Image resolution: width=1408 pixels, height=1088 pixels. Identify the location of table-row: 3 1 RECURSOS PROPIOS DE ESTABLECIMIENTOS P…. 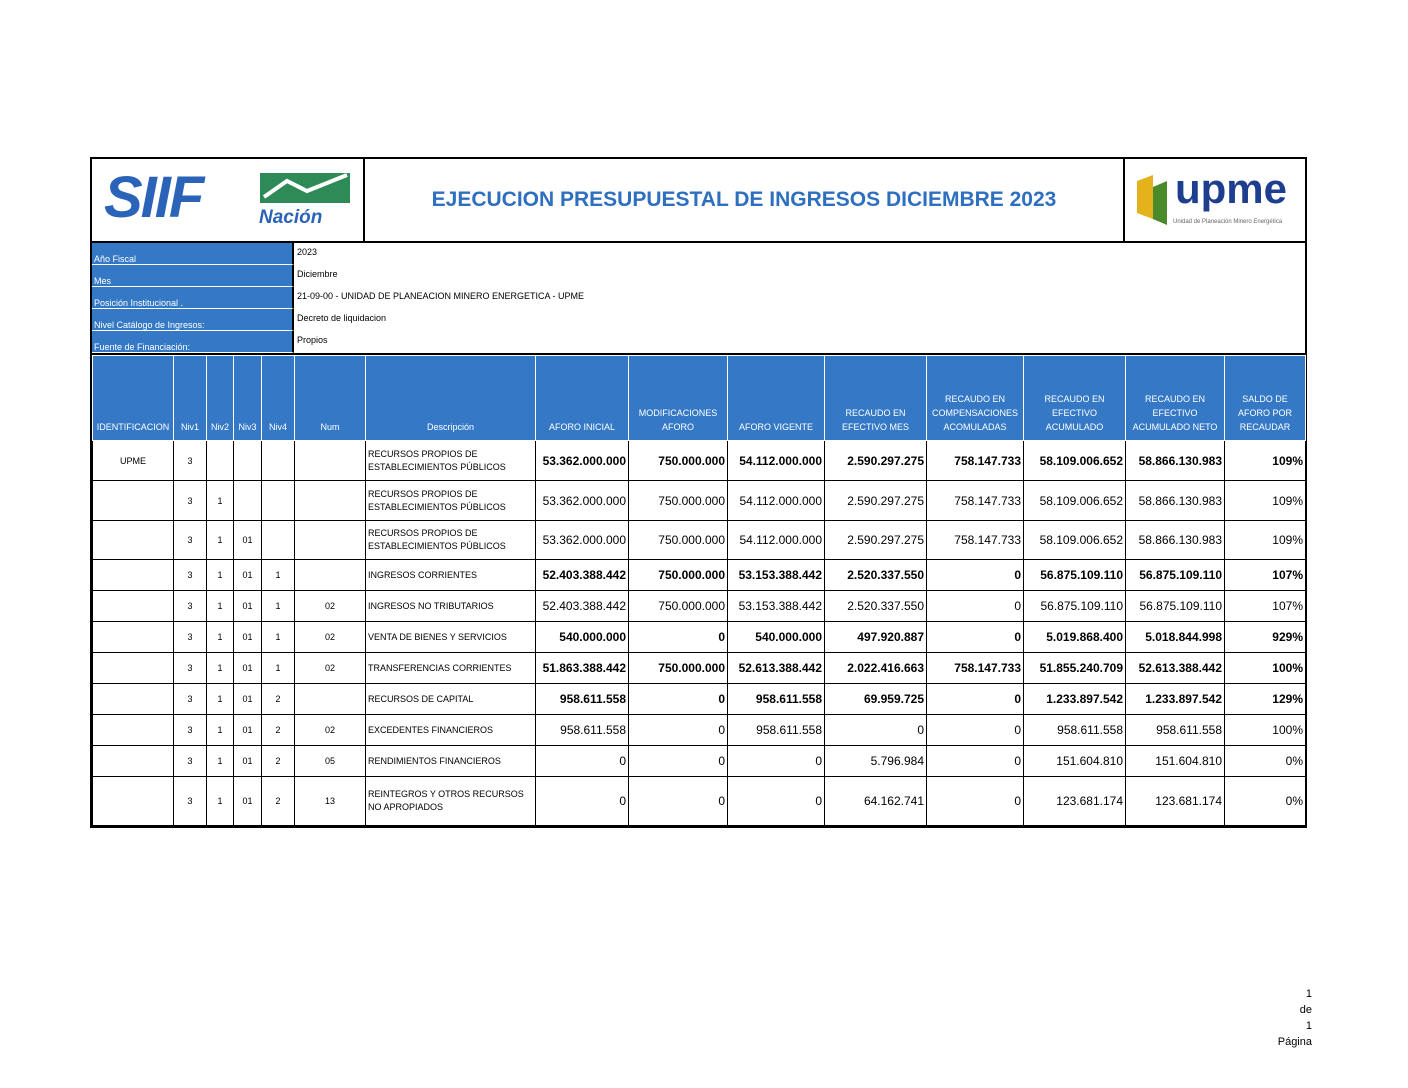
(699, 500).